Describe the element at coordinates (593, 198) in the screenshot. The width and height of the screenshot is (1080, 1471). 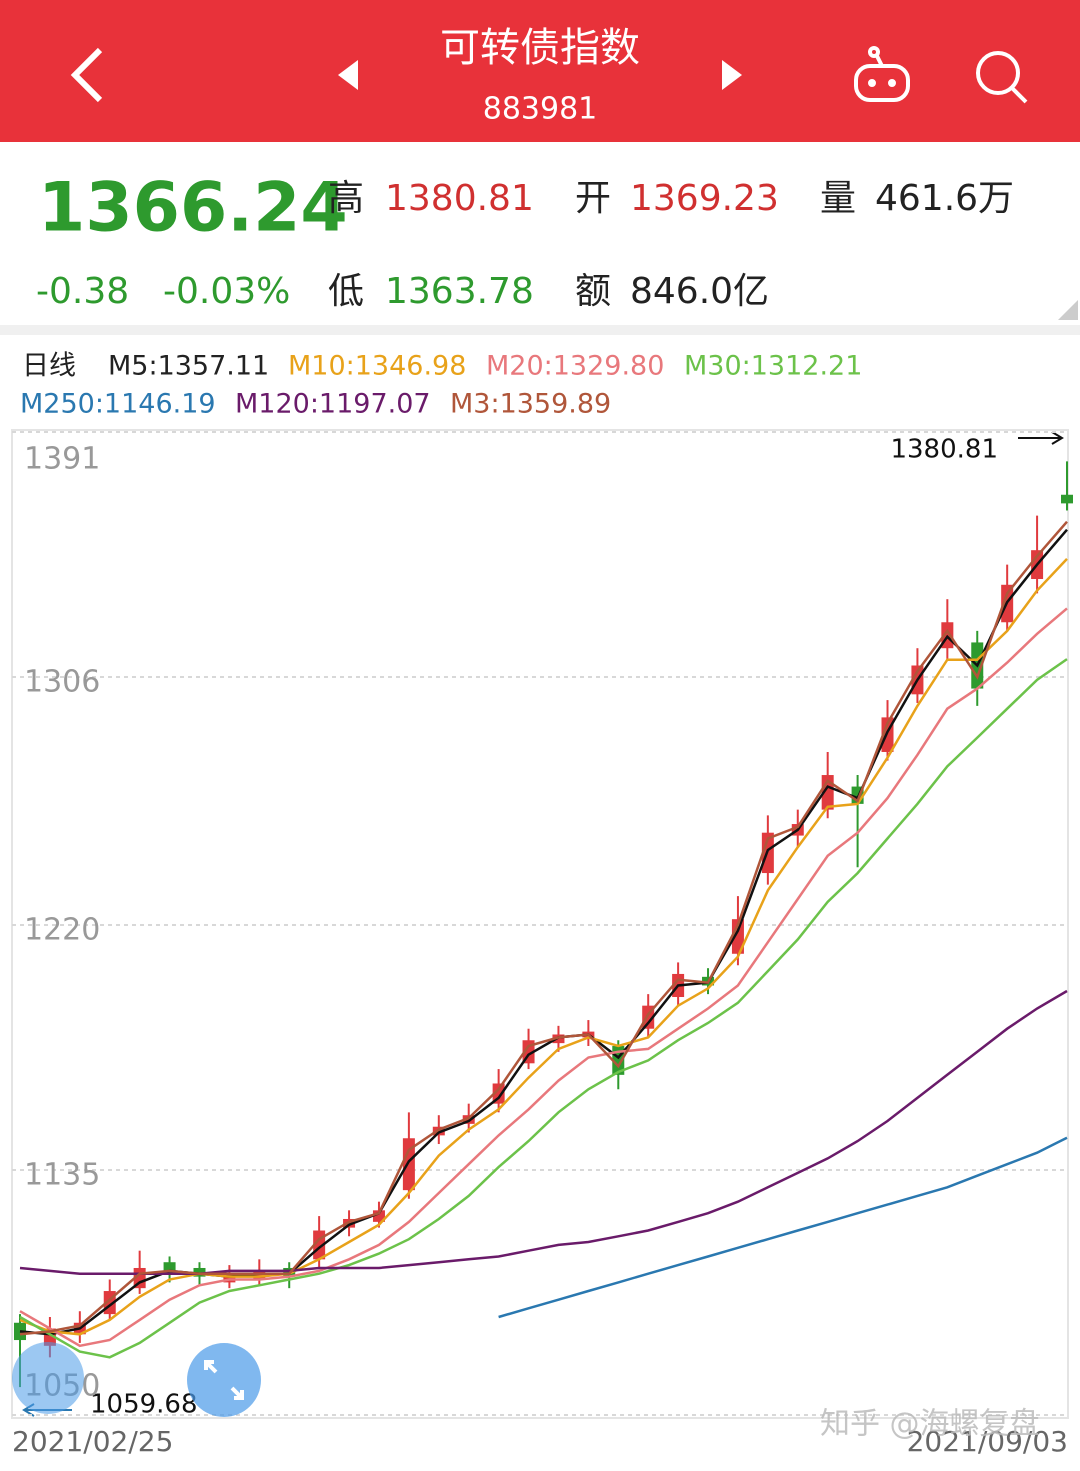
I see `open-label: 开` at that location.